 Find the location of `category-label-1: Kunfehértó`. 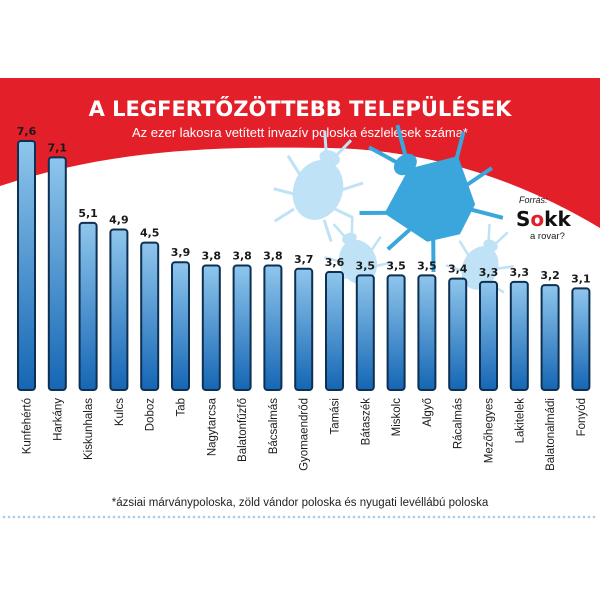

category-label-1: Kunfehértó is located at coordinates (28, 426).